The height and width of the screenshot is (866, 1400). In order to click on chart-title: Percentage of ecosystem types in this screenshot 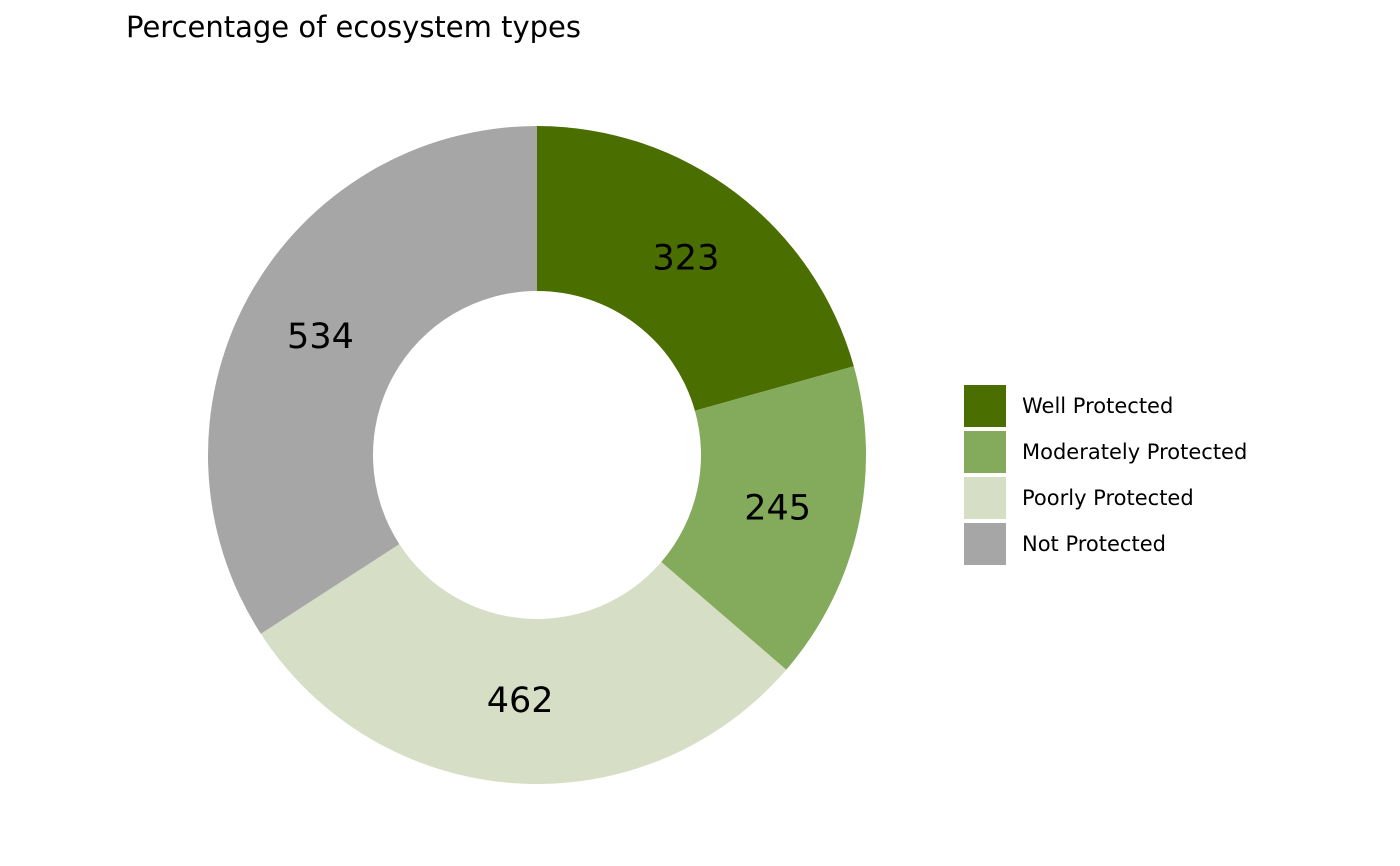, I will do `click(353, 27)`.